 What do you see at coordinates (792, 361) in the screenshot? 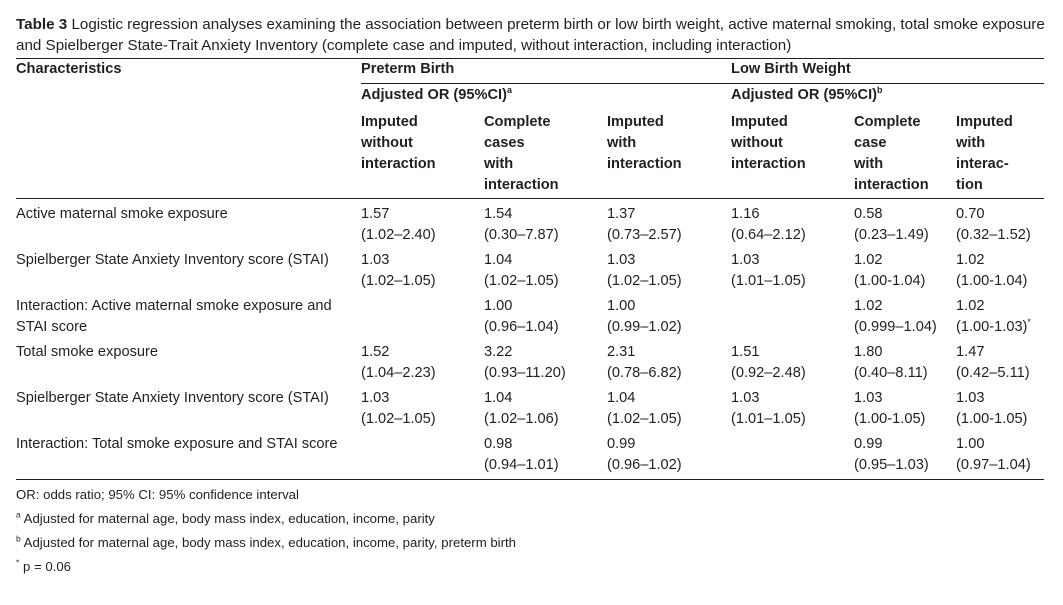
I see `table-cell: 1.51 (0.92–2.48)` at bounding box center [792, 361].